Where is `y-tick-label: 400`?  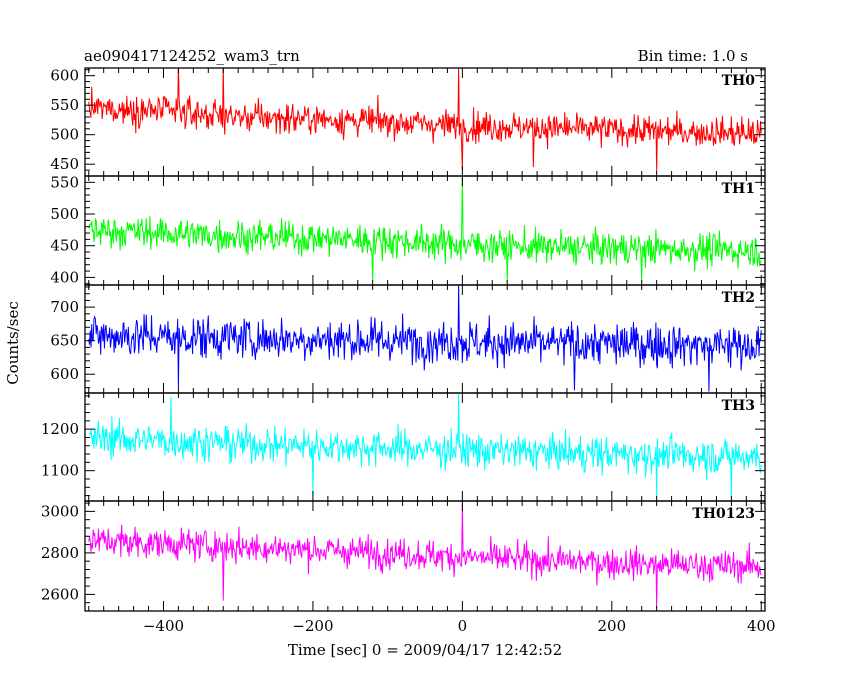
y-tick-label: 400 is located at coordinates (64, 277).